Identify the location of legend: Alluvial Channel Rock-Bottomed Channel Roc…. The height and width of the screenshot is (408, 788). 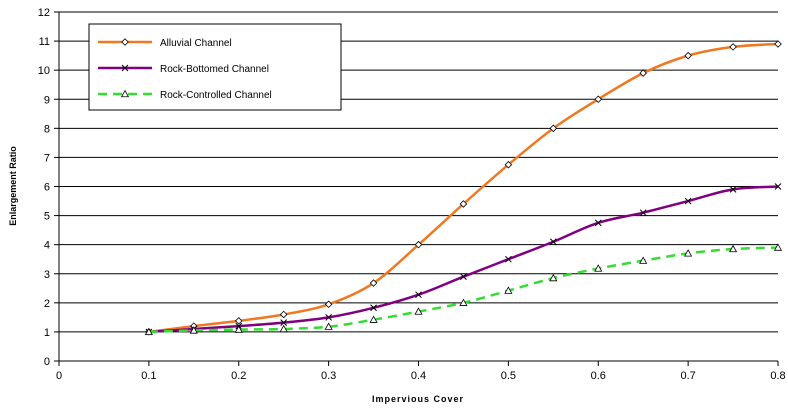
(215, 67).